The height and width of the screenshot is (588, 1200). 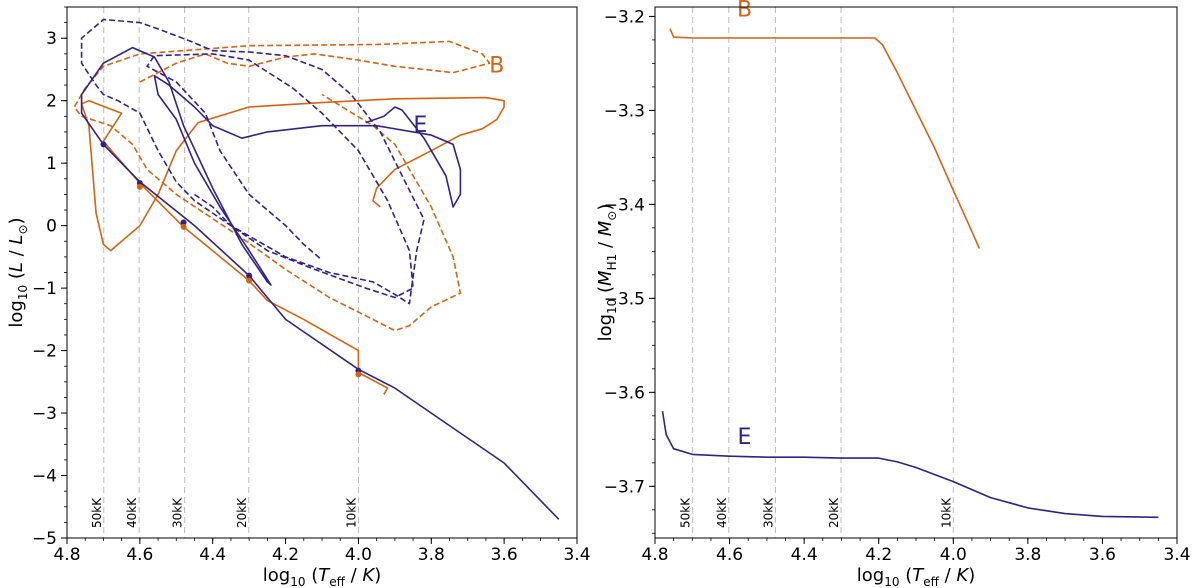 What do you see at coordinates (624, 111) in the screenshot?
I see `y-tick-label: −3.3` at bounding box center [624, 111].